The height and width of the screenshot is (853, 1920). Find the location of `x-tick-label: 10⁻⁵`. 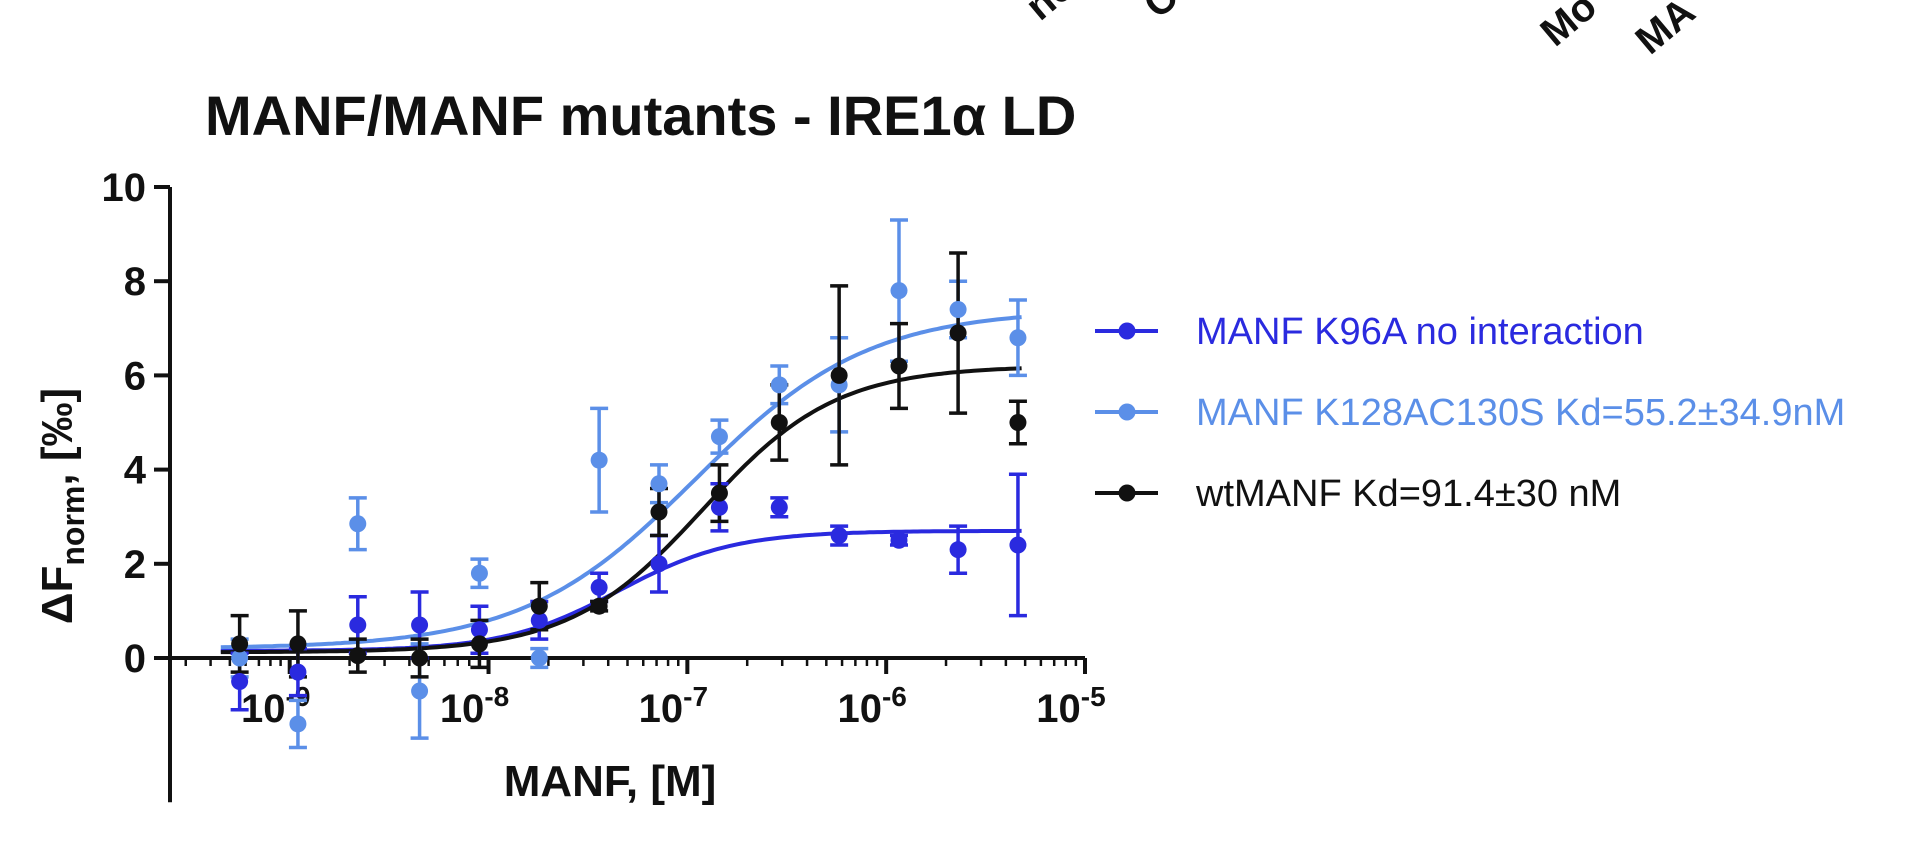

x-tick-label: 10⁻⁵ is located at coordinates (1070, 706).